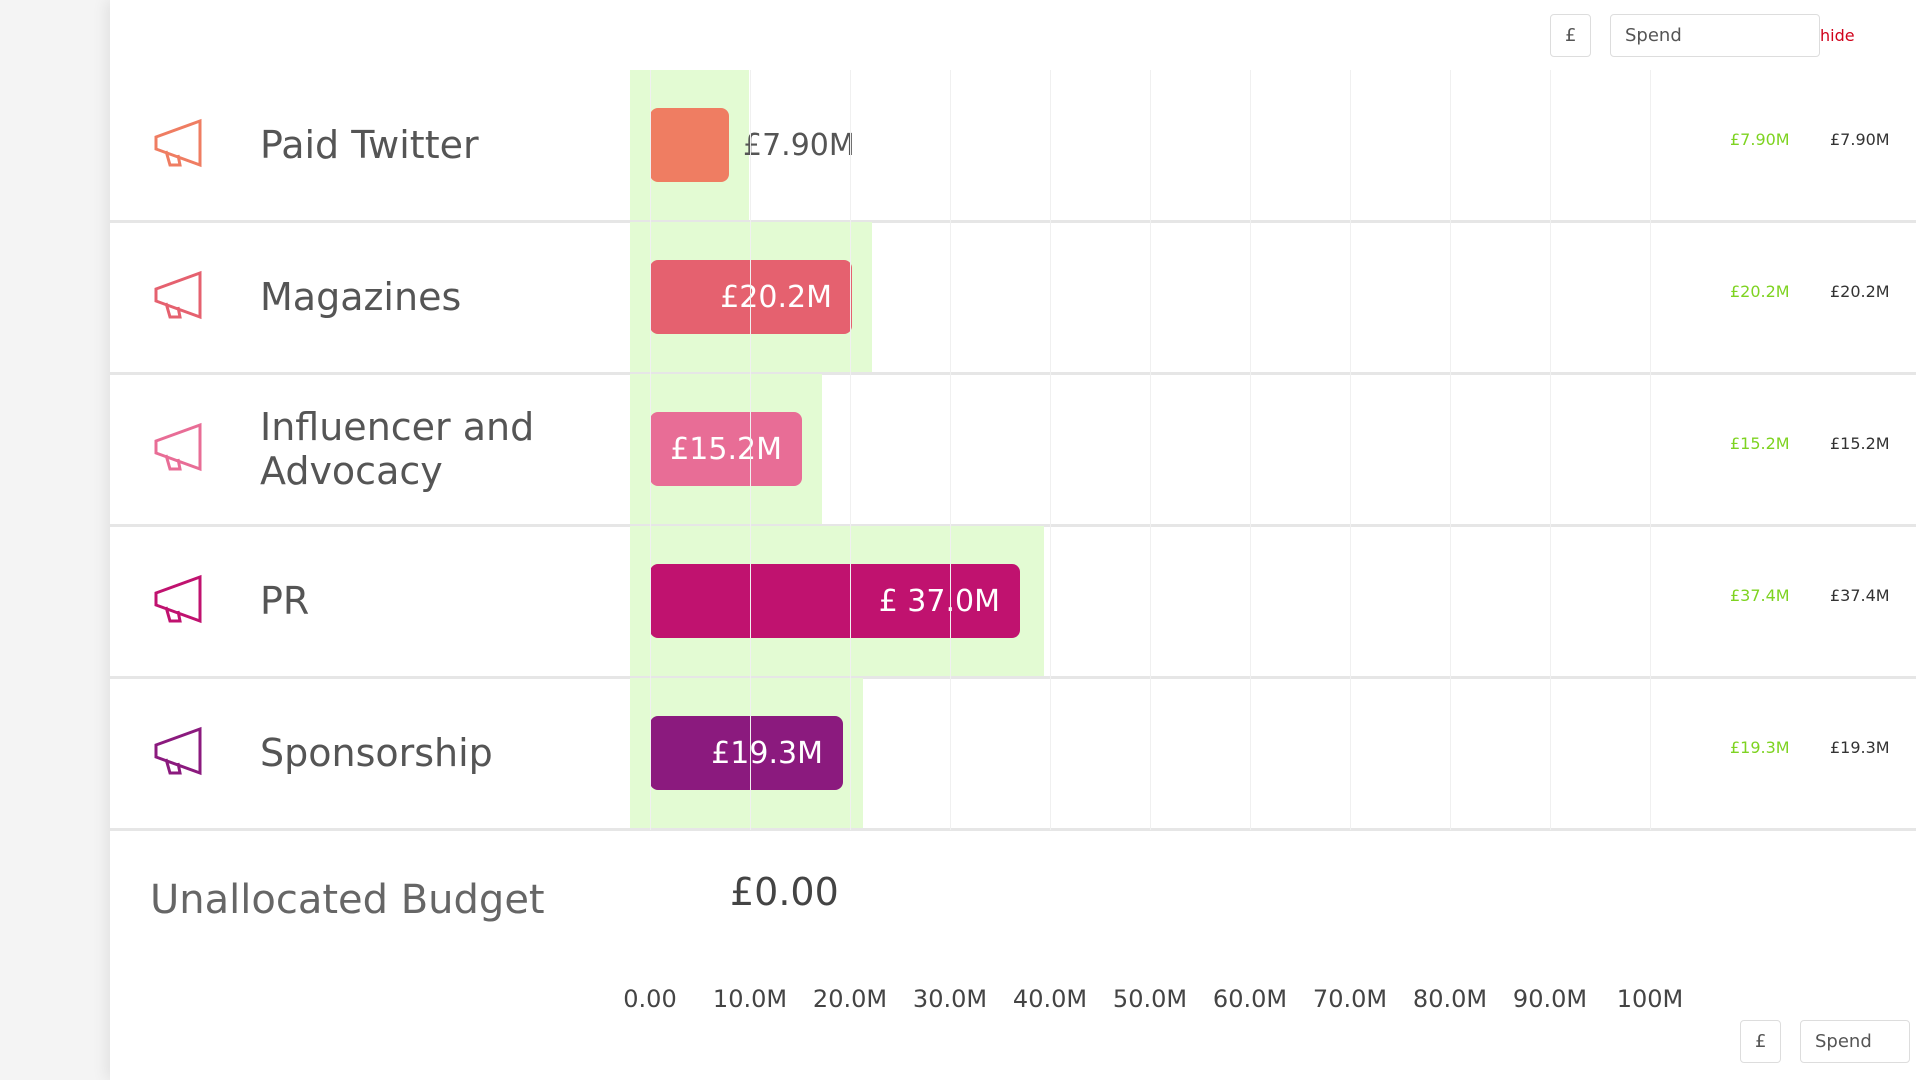  What do you see at coordinates (1013, 754) in the screenshot?
I see `budget-row: Sponsorship £19.3M £19.3M £19.3M` at bounding box center [1013, 754].